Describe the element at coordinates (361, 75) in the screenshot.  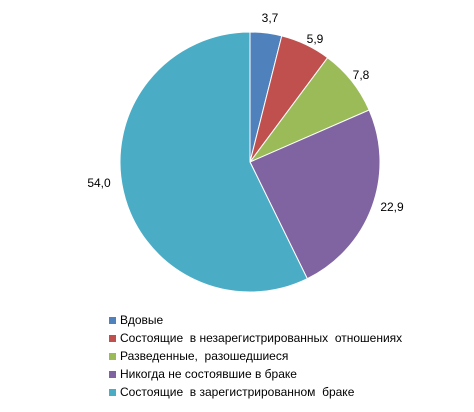
I see `data-label-3: 7,8` at that location.